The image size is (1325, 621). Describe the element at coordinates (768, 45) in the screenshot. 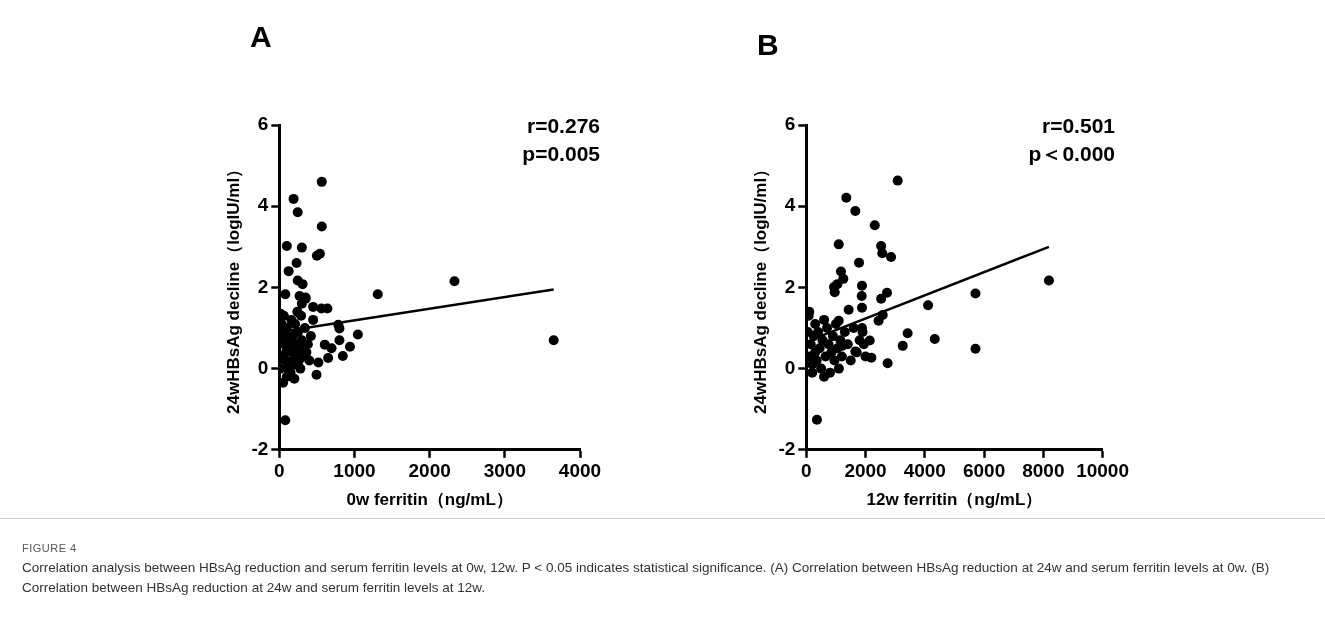

I see `text: B` at that location.